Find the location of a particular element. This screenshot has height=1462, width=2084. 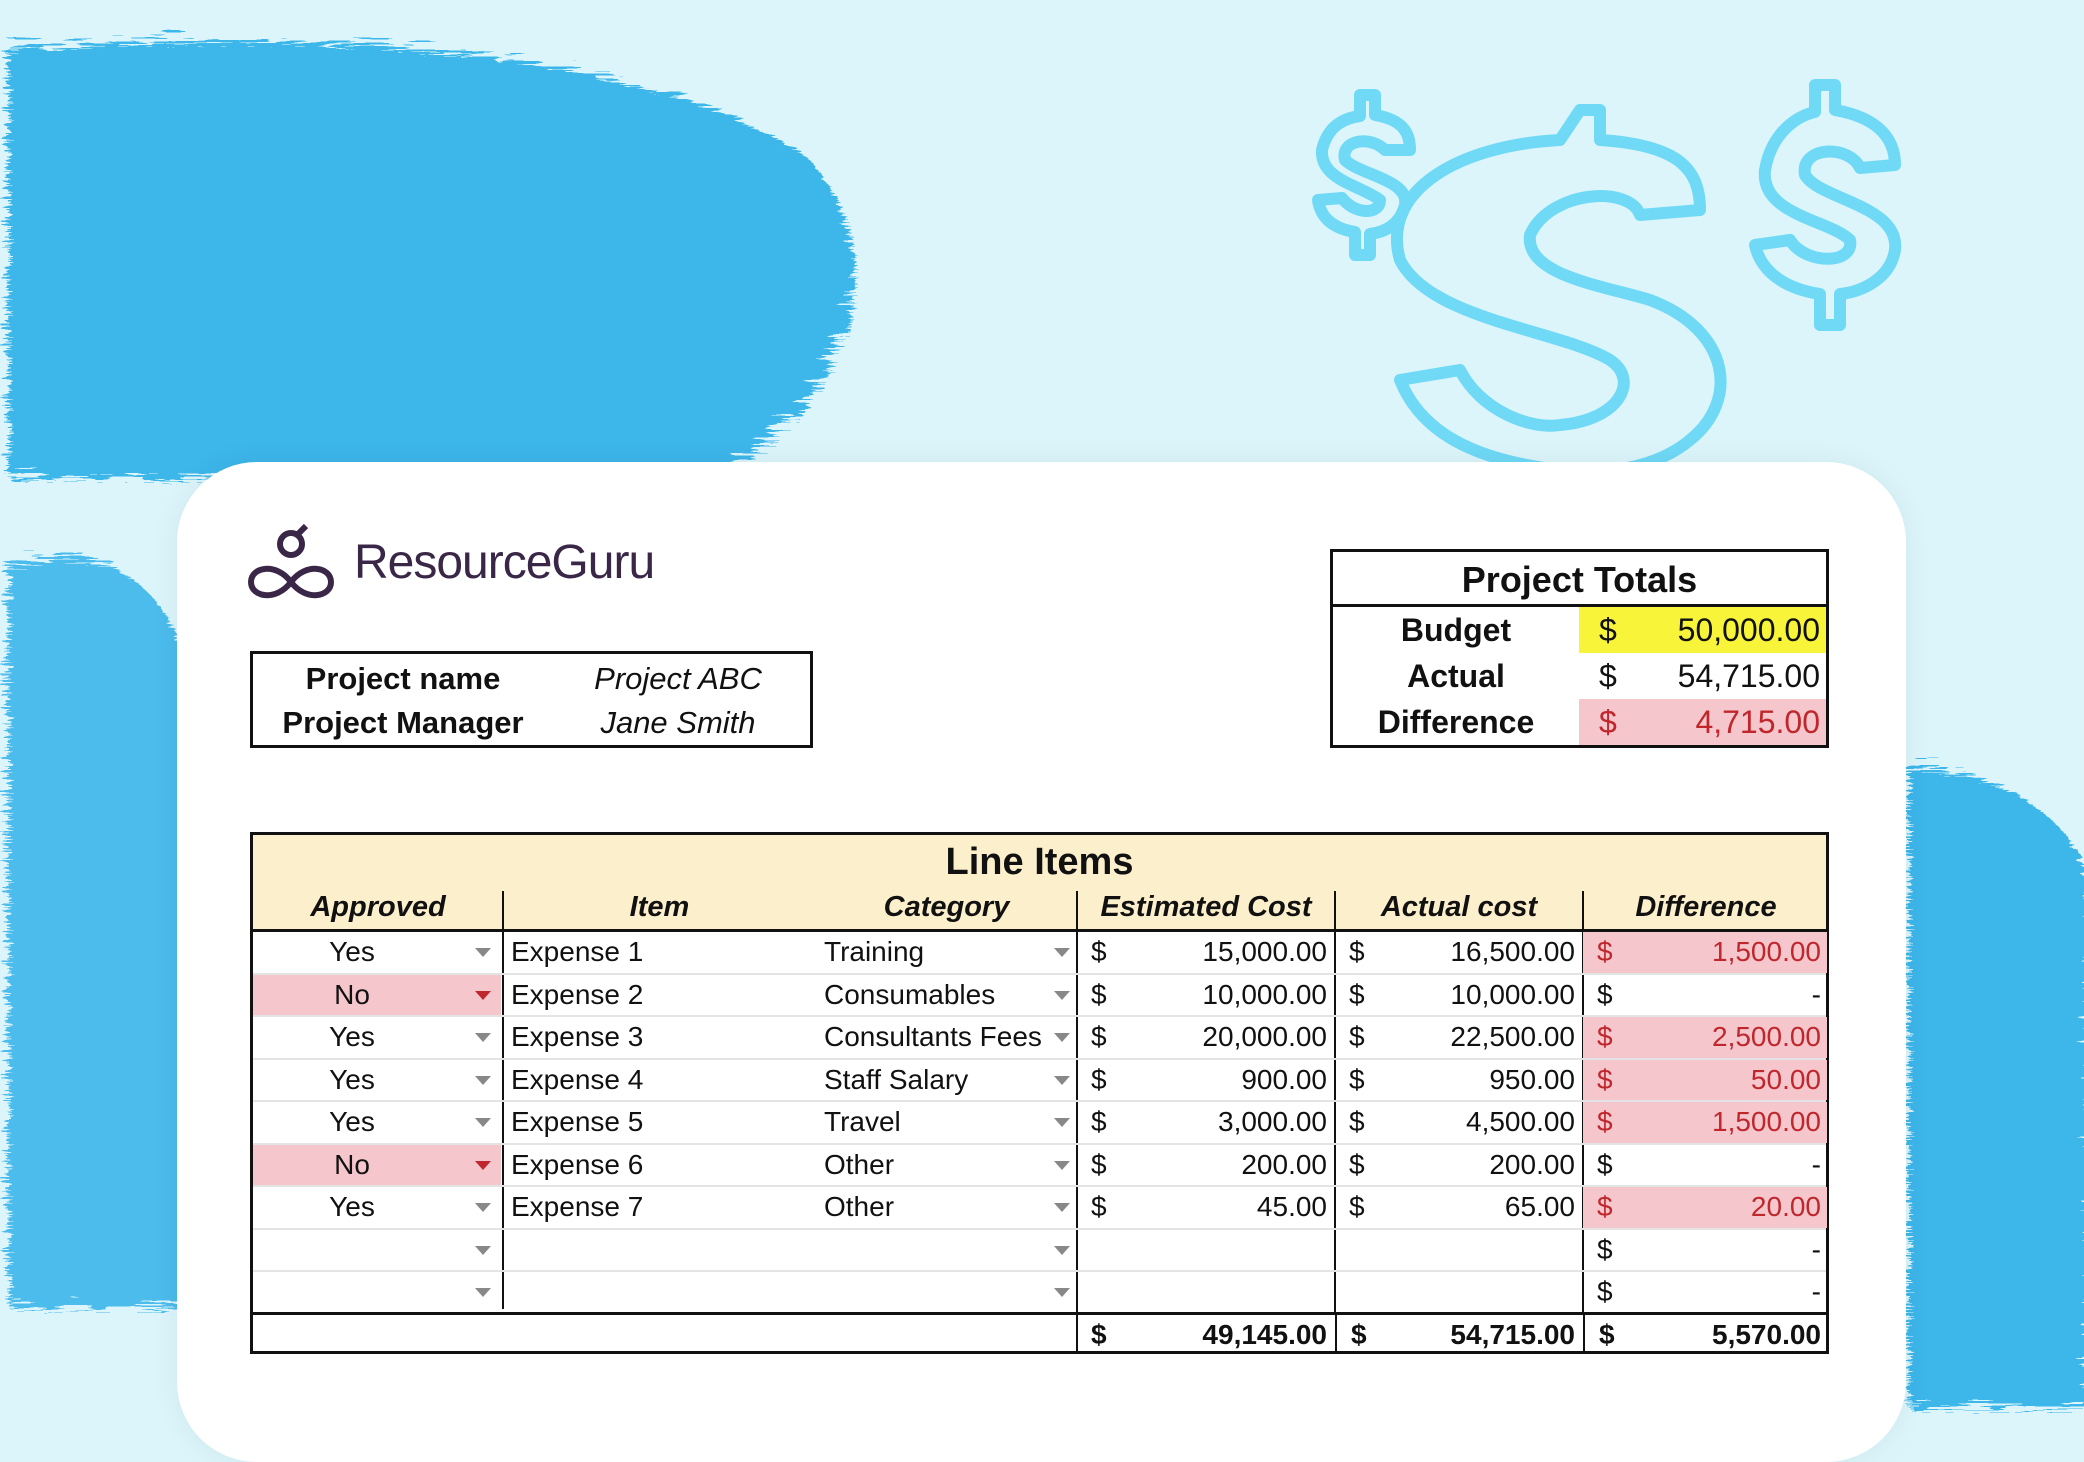

act-cell: $65.00 is located at coordinates (1458, 1207).